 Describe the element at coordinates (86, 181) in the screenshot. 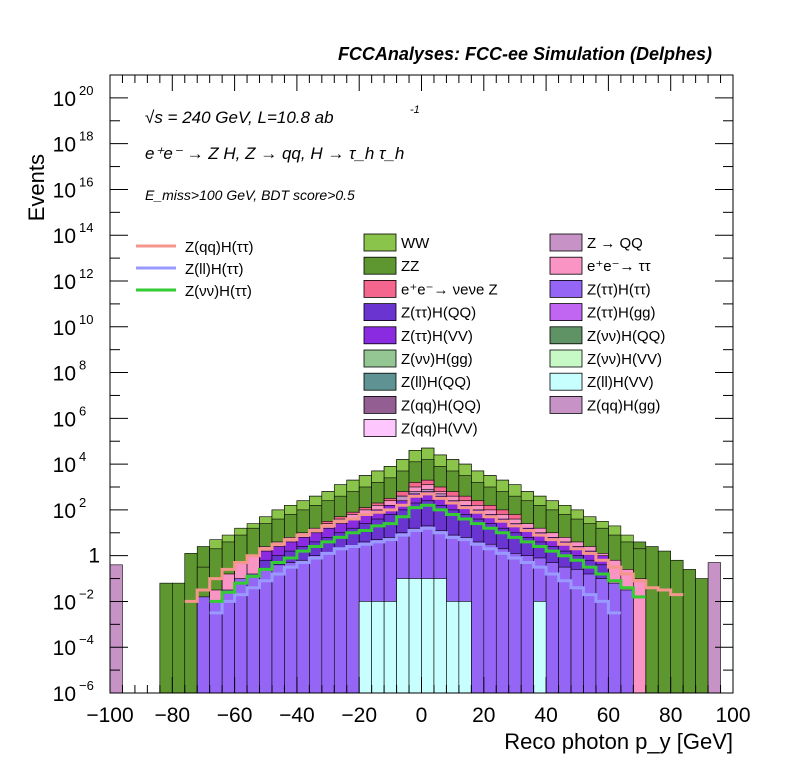

I see `y-tick-label-exponent: 16` at that location.